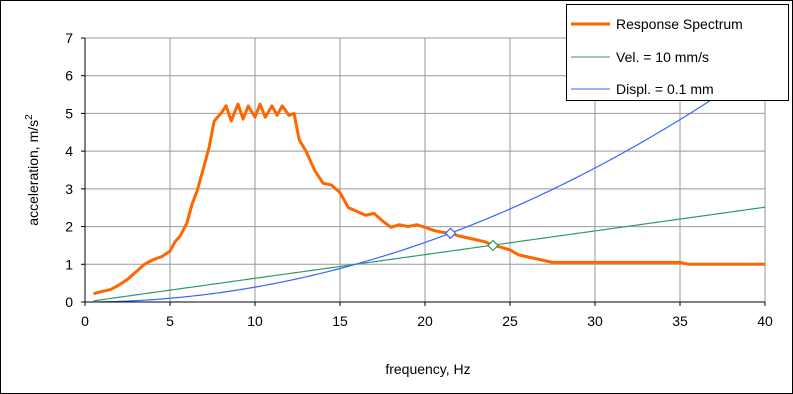  I want to click on y-tick-label-1: 1, so click(69, 264).